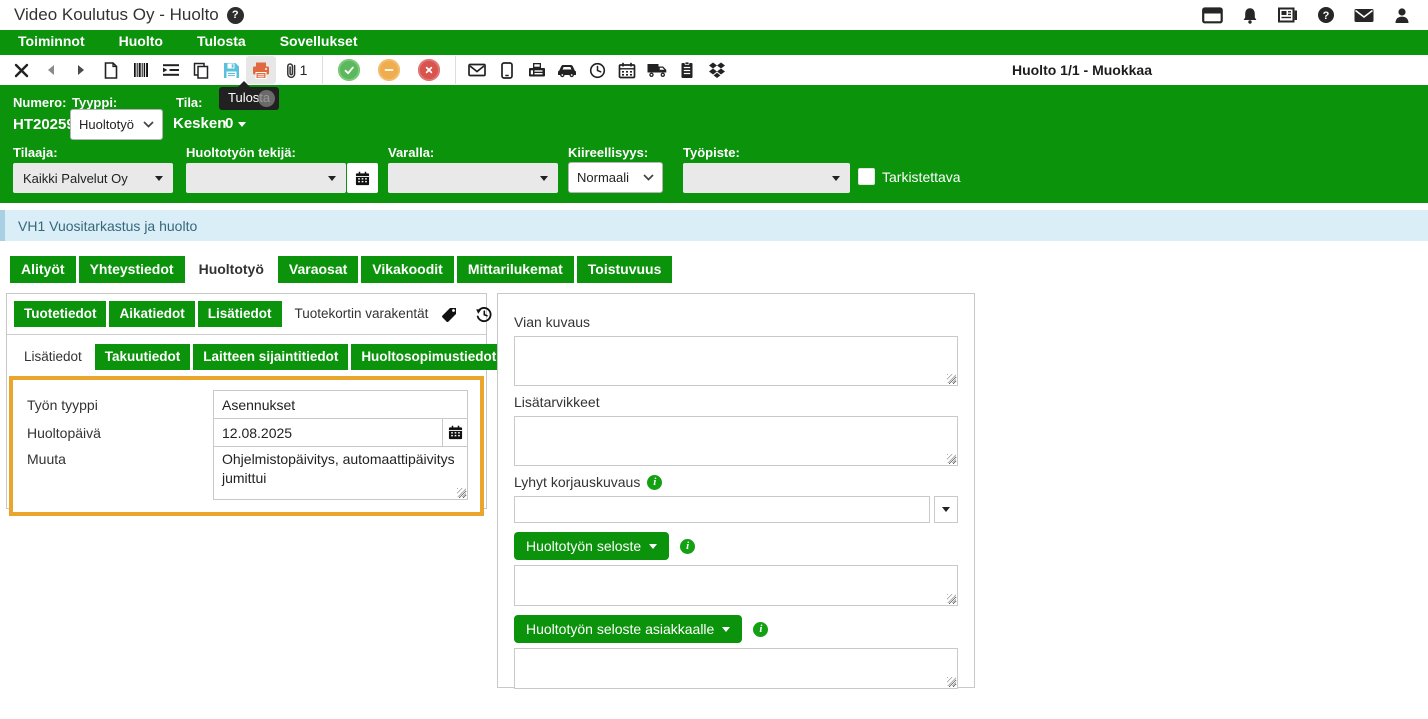 Image resolution: width=1428 pixels, height=719 pixels. I want to click on tekija-label: Huoltotyön tekijä:, so click(241, 152).